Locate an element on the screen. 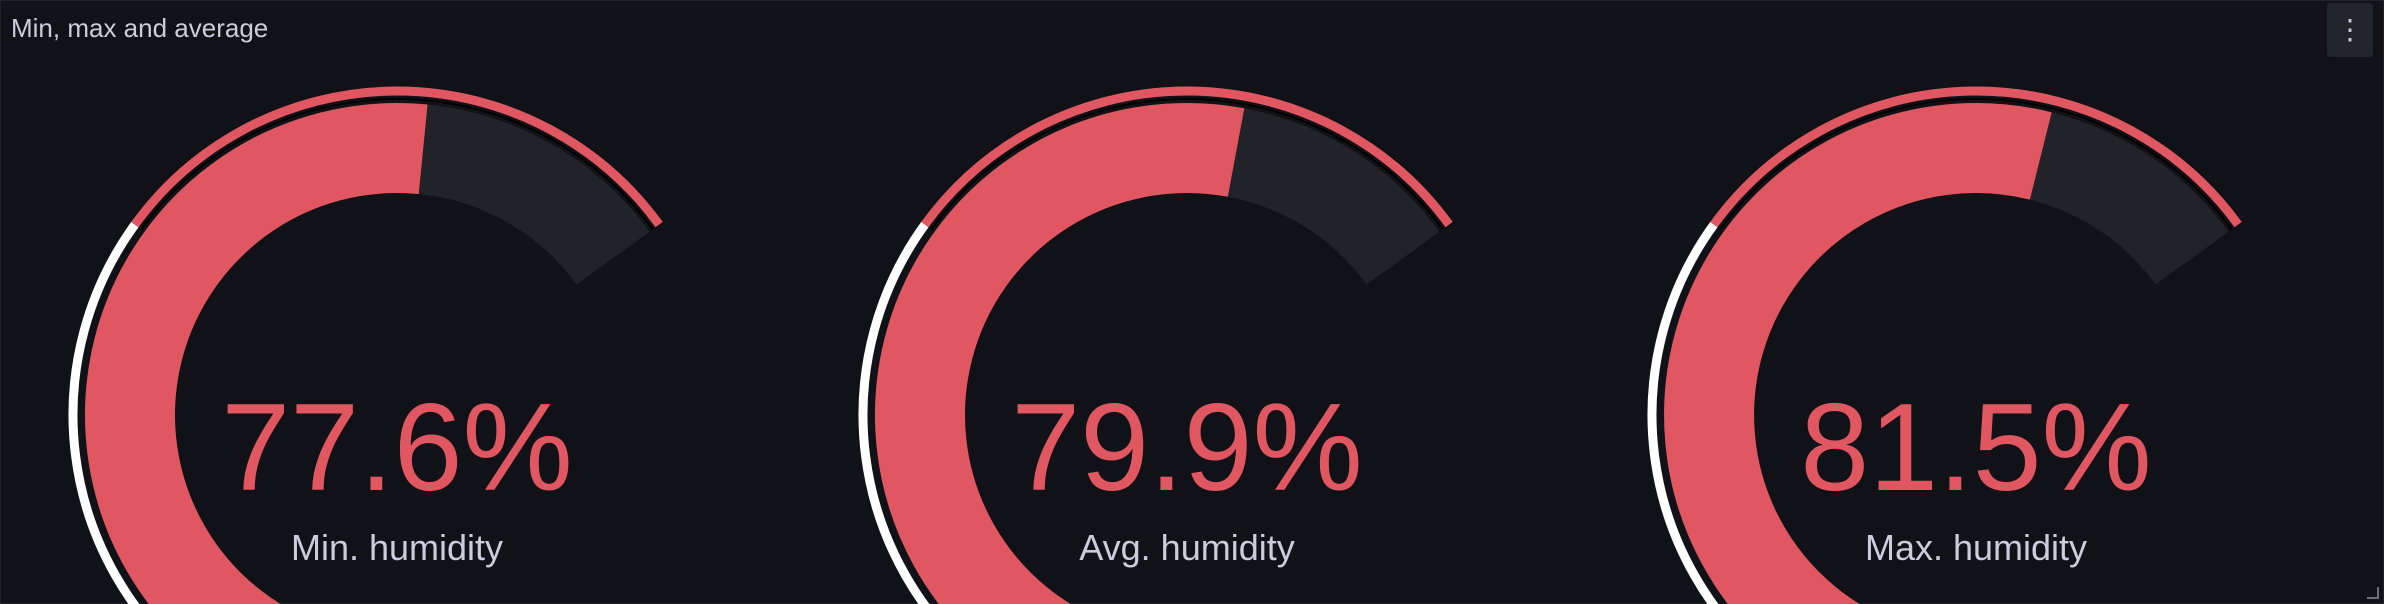 Image resolution: width=2384 pixels, height=604 pixels. gauge-value-text: 77.6% is located at coordinates (397, 448).